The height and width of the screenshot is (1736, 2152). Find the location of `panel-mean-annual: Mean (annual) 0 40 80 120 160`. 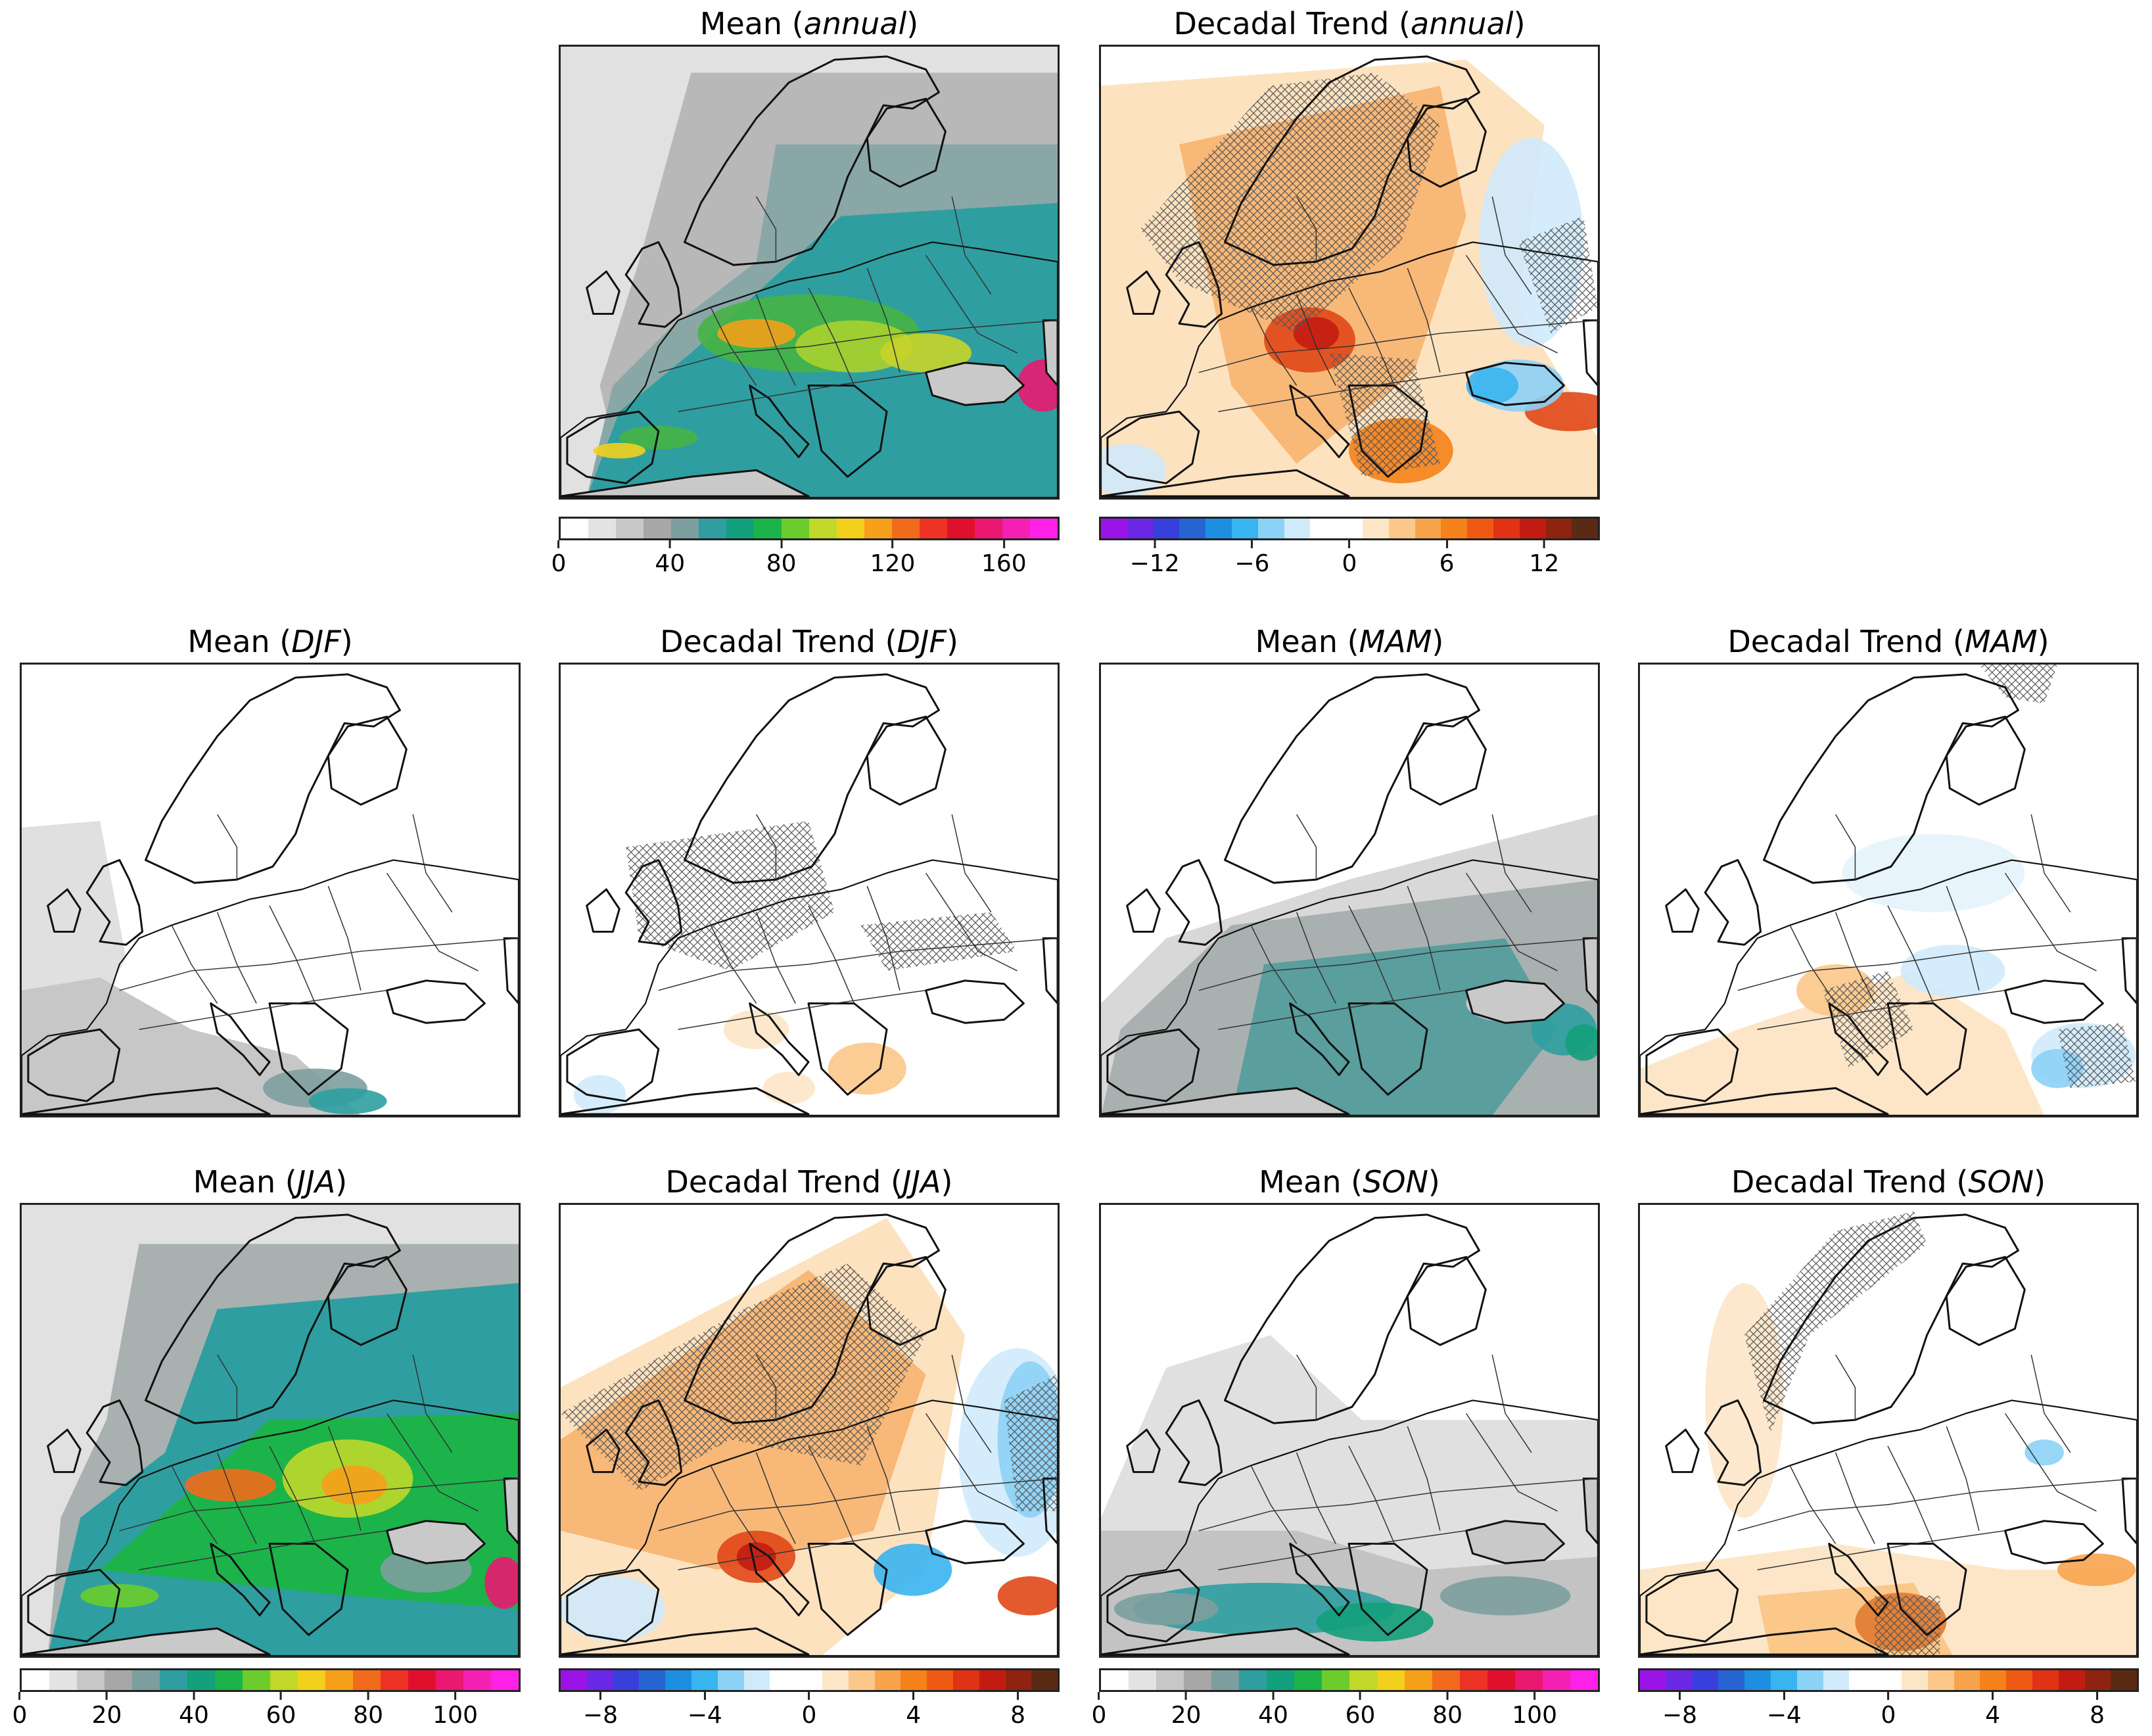

panel-mean-annual: Mean (annual) 0 40 80 120 160 is located at coordinates (805, 296).